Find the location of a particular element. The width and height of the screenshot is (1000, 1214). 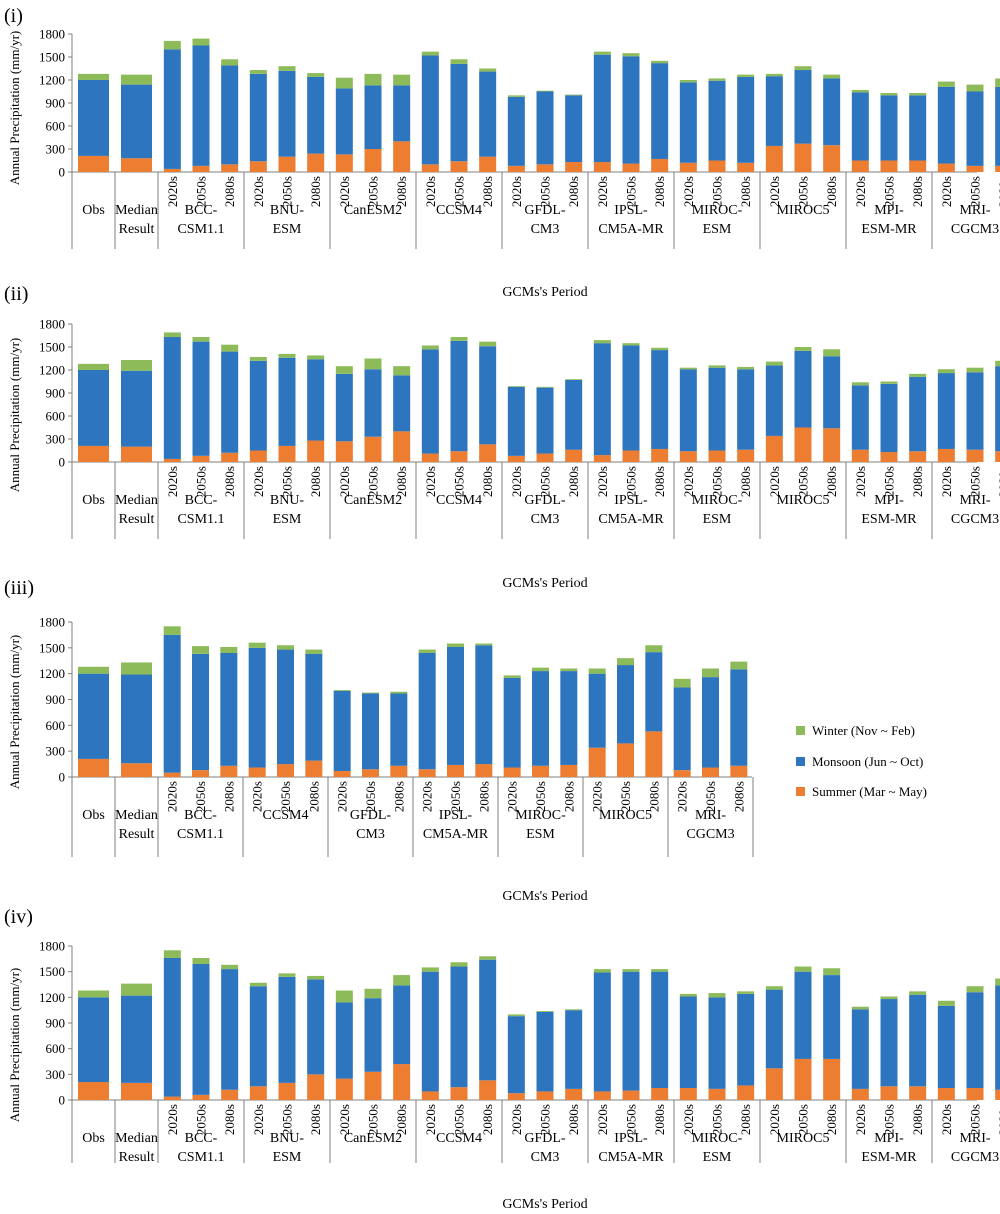

y-axis-title-i: Annual Precipitation (mm/yr) is located at coordinates (14, 108).